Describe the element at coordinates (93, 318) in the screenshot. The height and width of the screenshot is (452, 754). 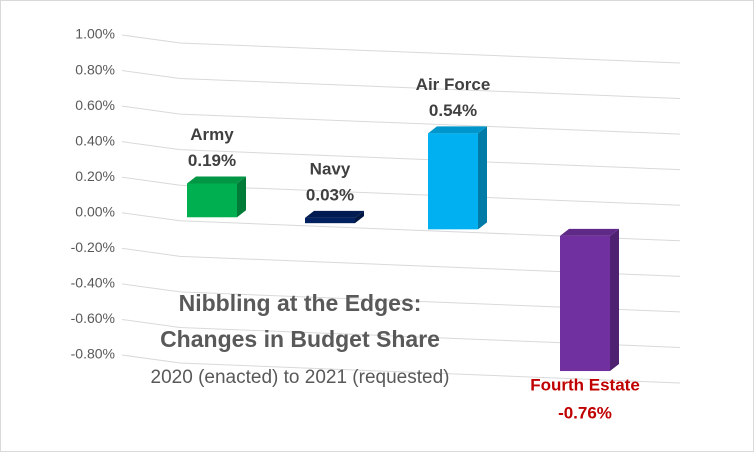
I see `y-tick-label: -0.60%` at that location.